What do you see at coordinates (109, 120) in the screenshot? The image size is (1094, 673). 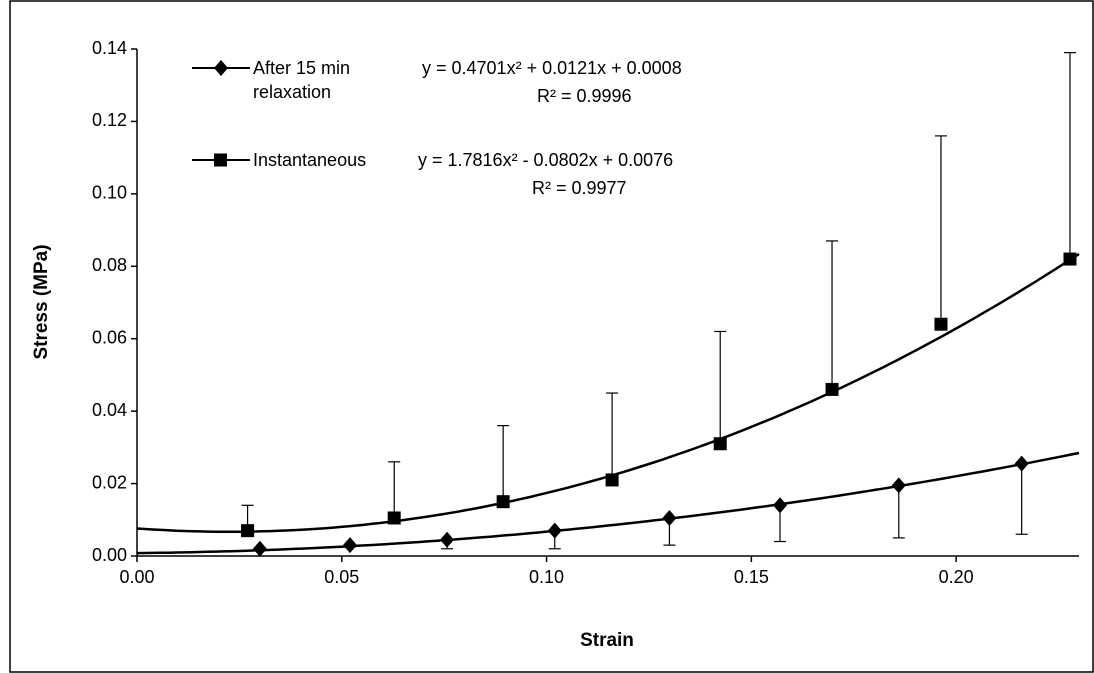 I see `y-tick-label: 0.12` at bounding box center [109, 120].